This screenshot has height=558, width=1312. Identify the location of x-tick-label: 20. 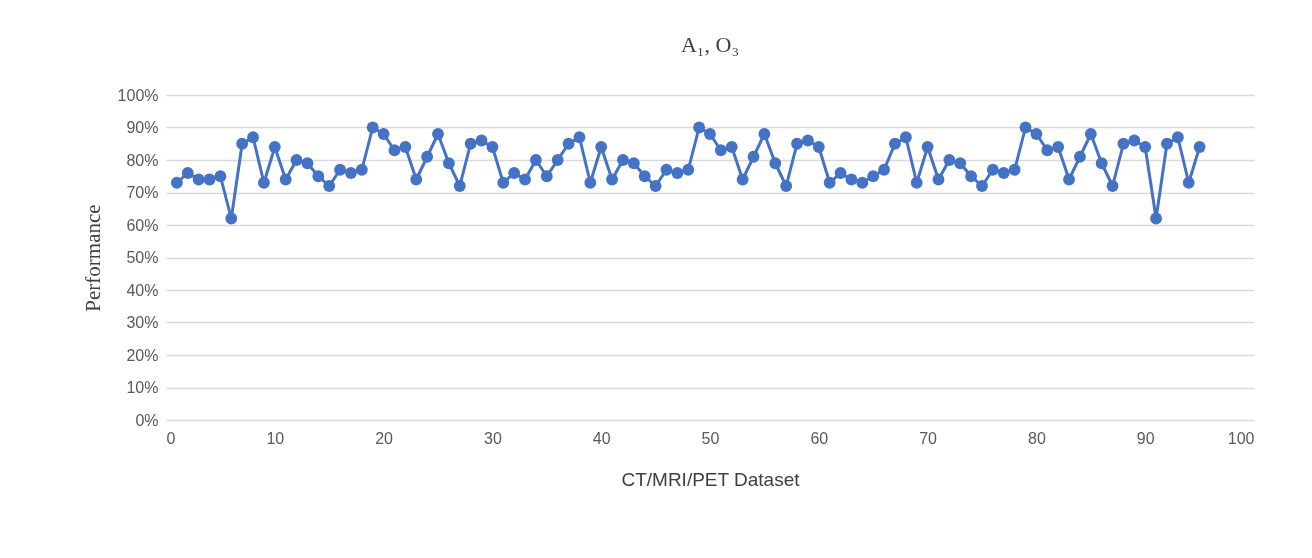
(384, 438).